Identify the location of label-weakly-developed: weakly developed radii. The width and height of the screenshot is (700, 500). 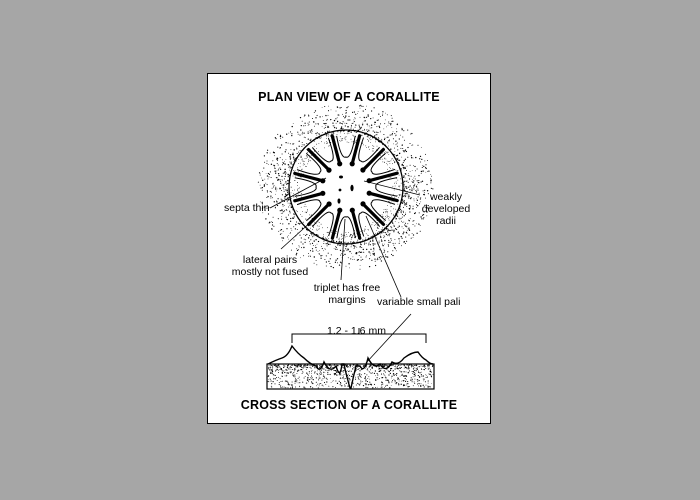
(446, 209).